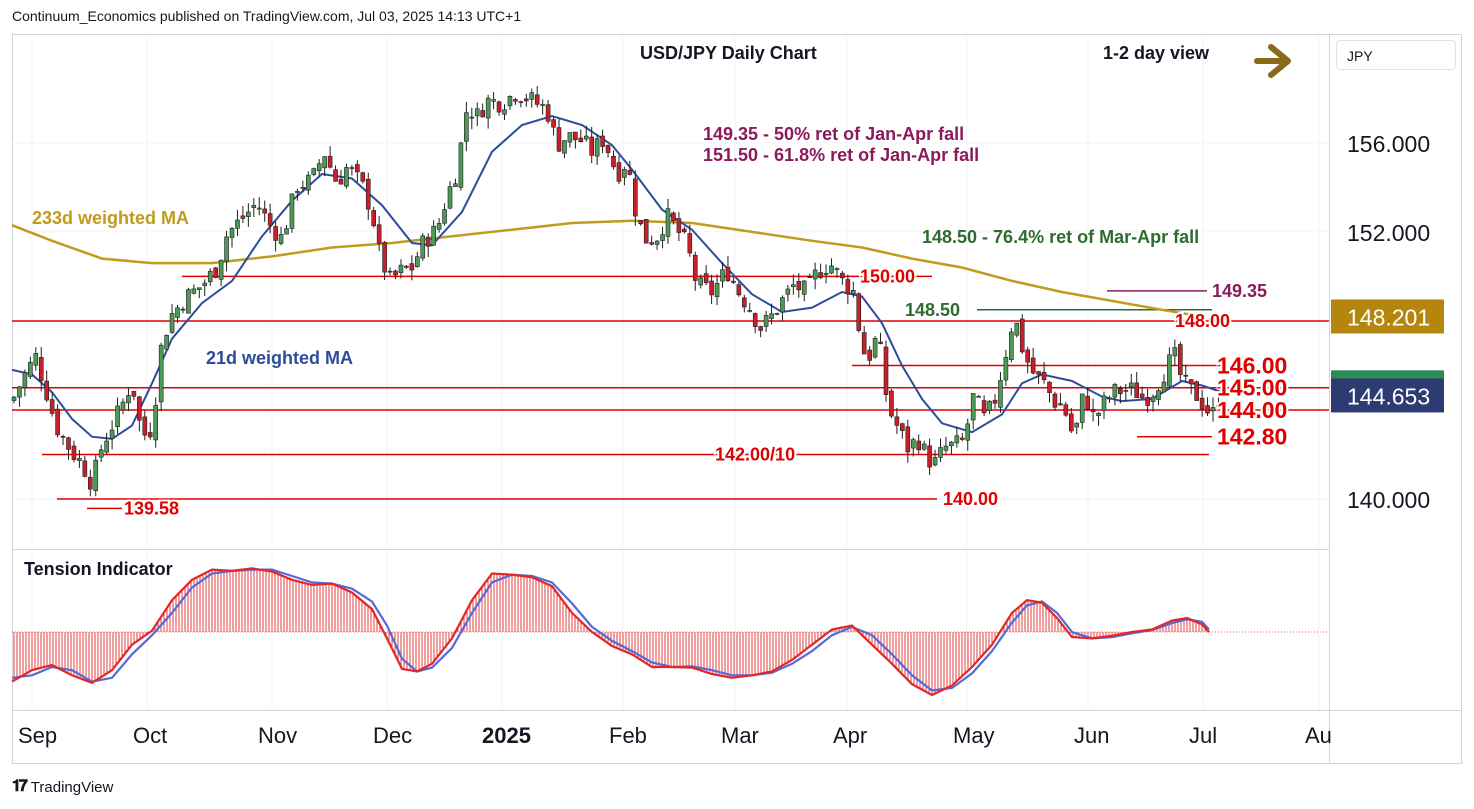  What do you see at coordinates (737, 710) in the screenshot?
I see `time-axis-divider` at bounding box center [737, 710].